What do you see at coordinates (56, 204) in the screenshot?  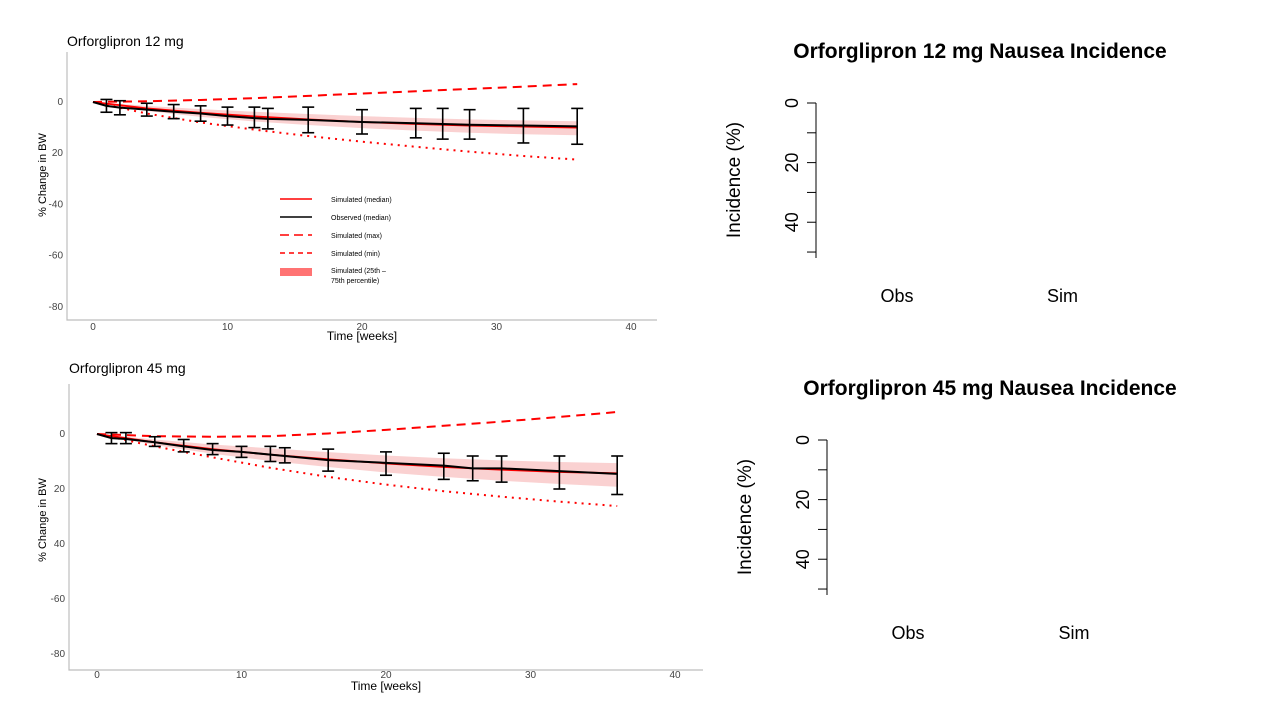 I see `y-tick-label: -40` at bounding box center [56, 204].